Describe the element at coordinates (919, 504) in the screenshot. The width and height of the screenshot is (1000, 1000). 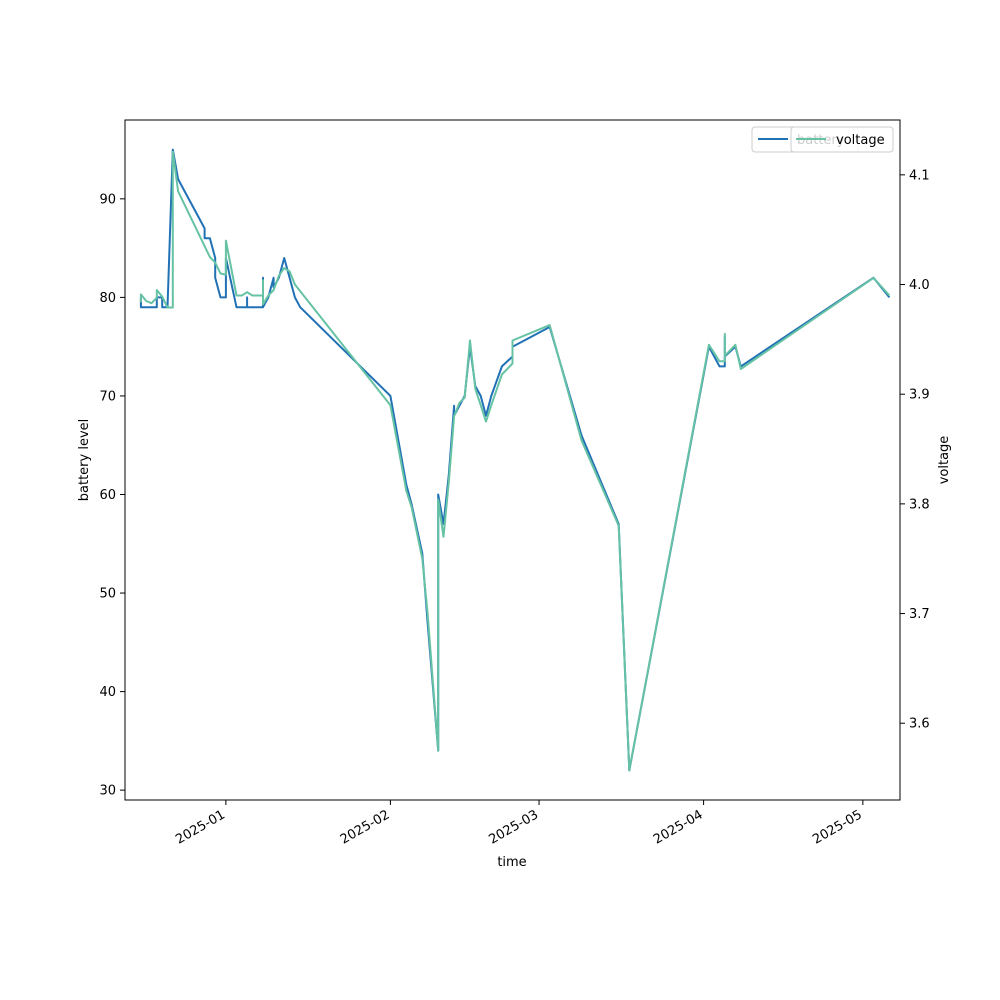
I see `y-right-tick-label-3.8: 3.8` at that location.